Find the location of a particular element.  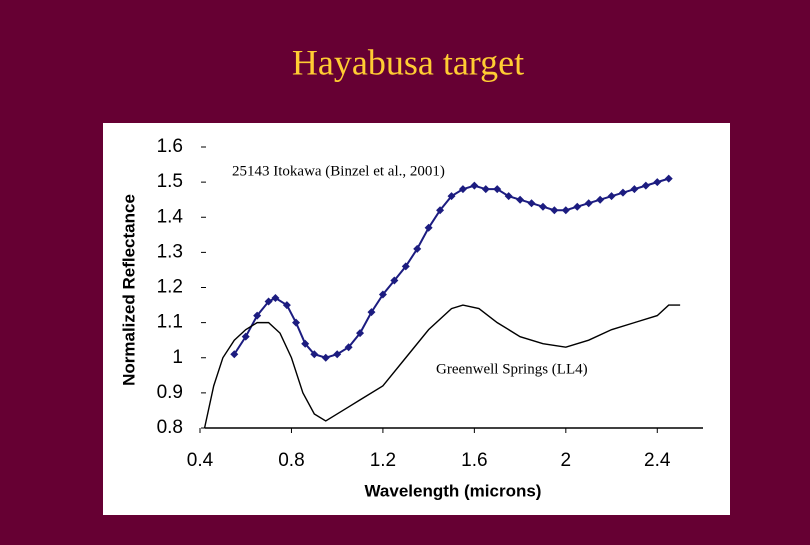

y-tick-label: 1.3 is located at coordinates (170, 251).